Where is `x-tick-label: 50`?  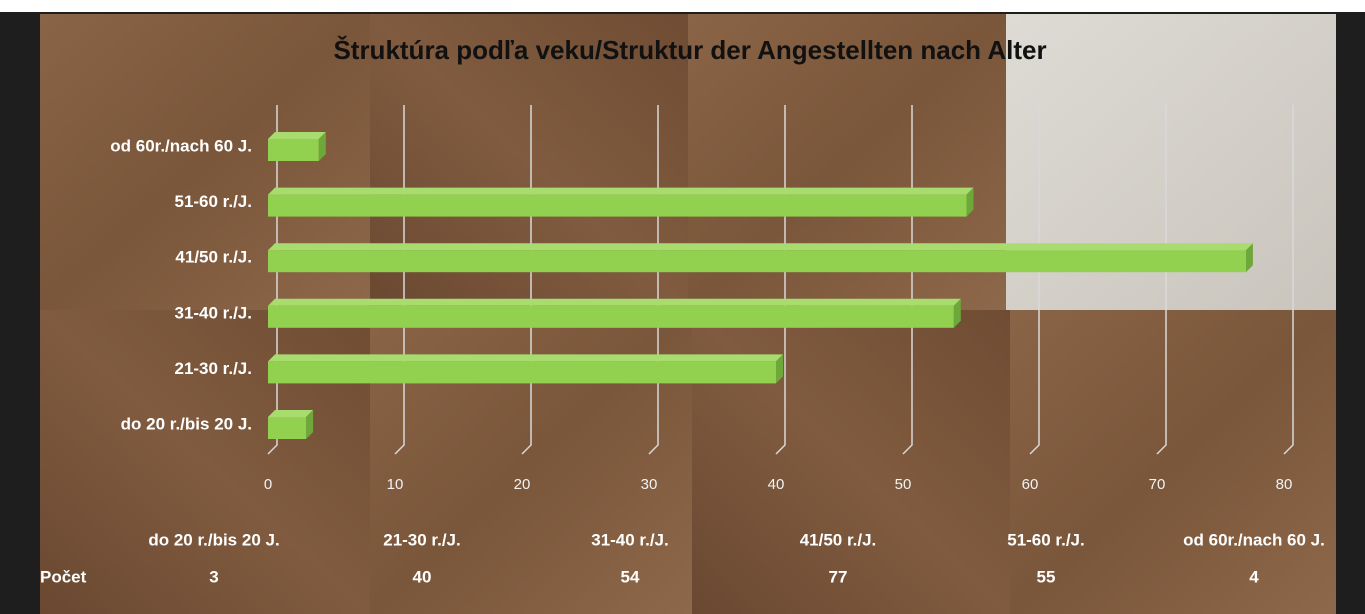
x-tick-label: 50 is located at coordinates (903, 484).